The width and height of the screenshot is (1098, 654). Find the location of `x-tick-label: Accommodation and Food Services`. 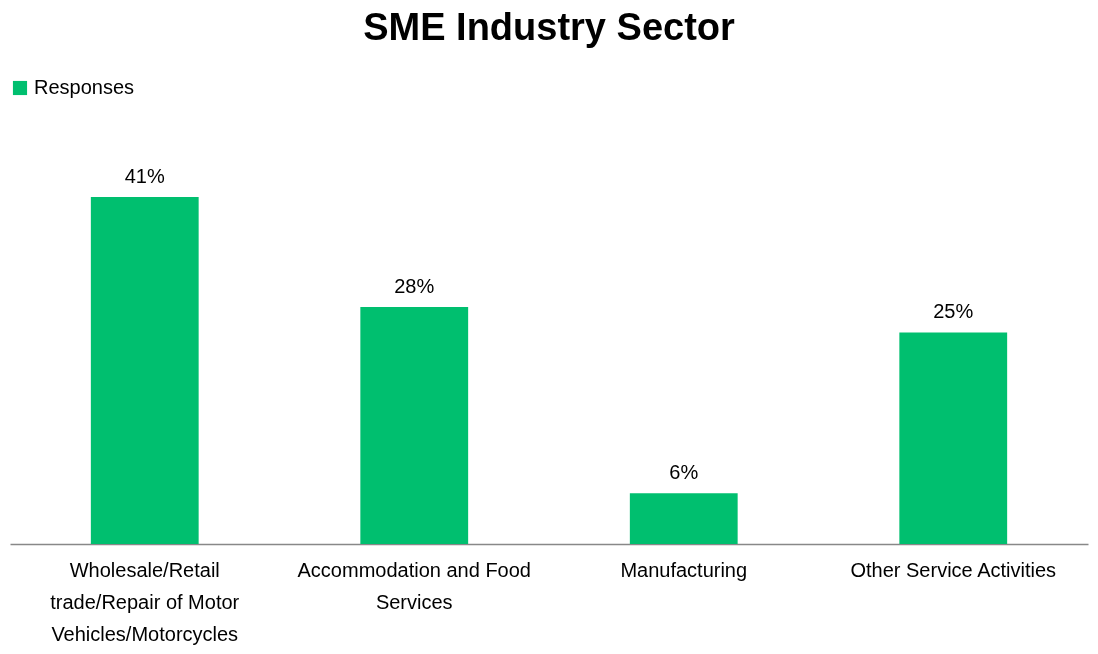

x-tick-label: Accommodation and Food Services is located at coordinates (414, 585).